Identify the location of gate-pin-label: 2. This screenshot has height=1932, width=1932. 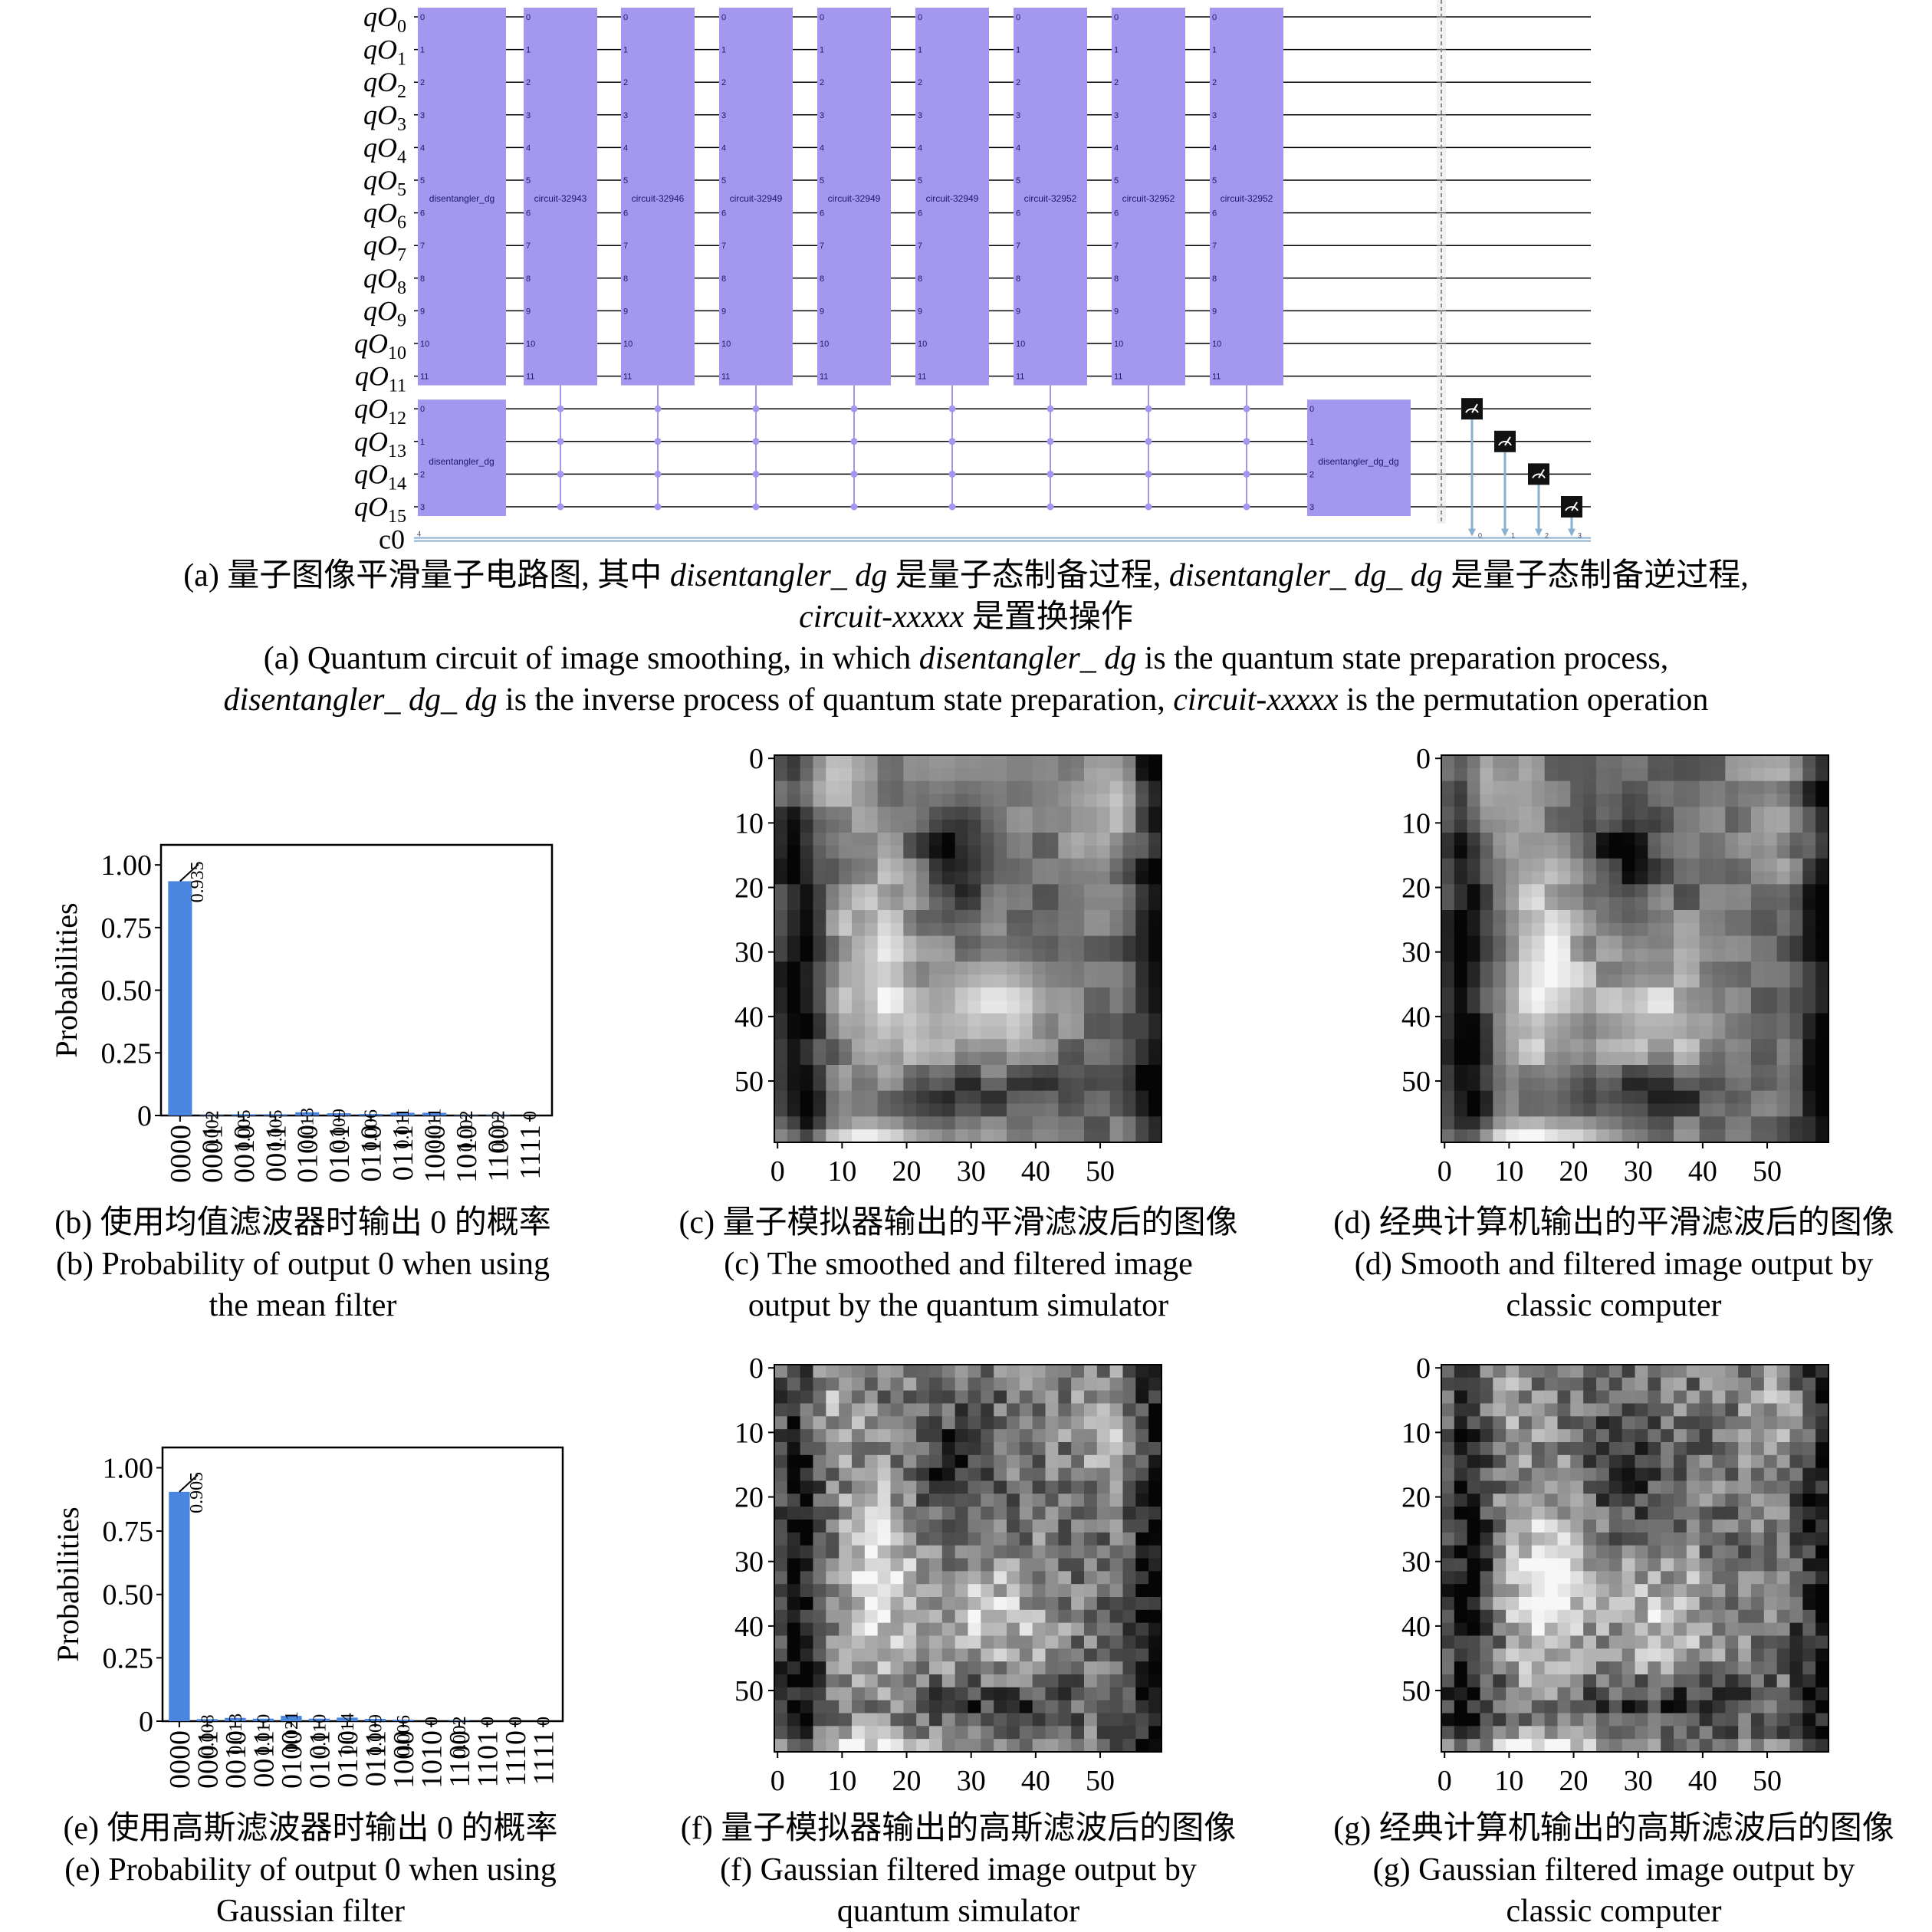
(626, 83).